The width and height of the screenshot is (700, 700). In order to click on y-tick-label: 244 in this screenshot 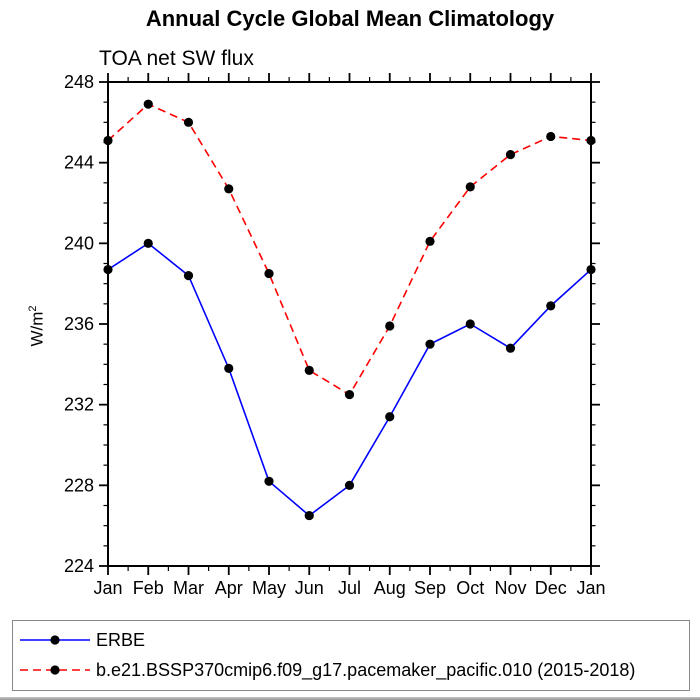, I will do `click(79, 163)`.